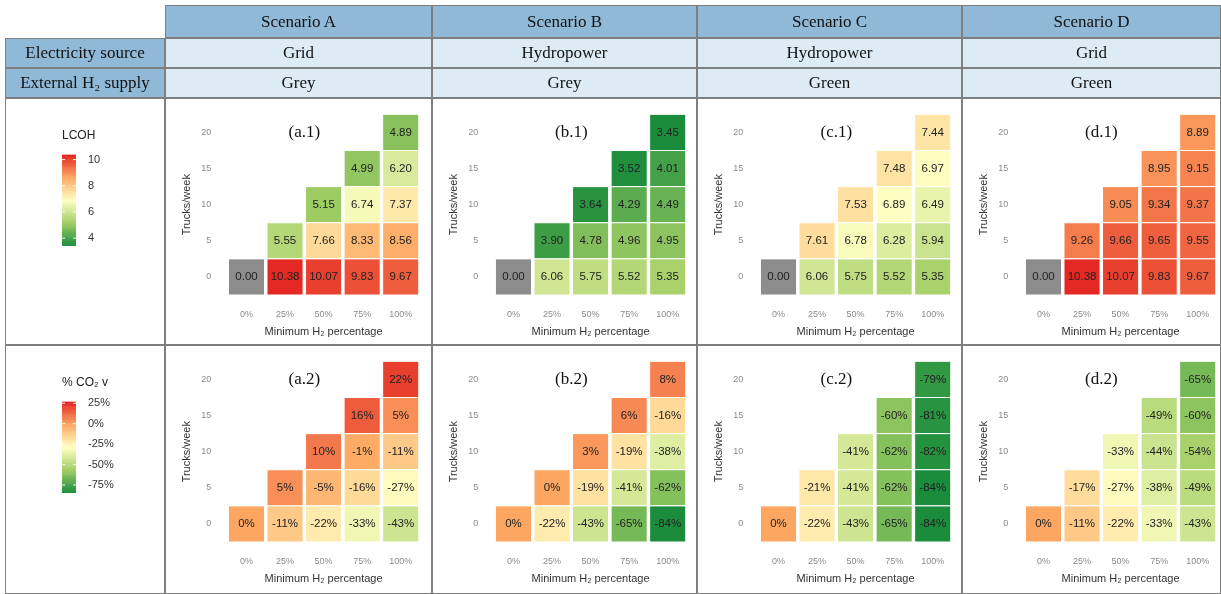 This screenshot has width=1221, height=594. I want to click on data-label: 6.74, so click(362, 203).